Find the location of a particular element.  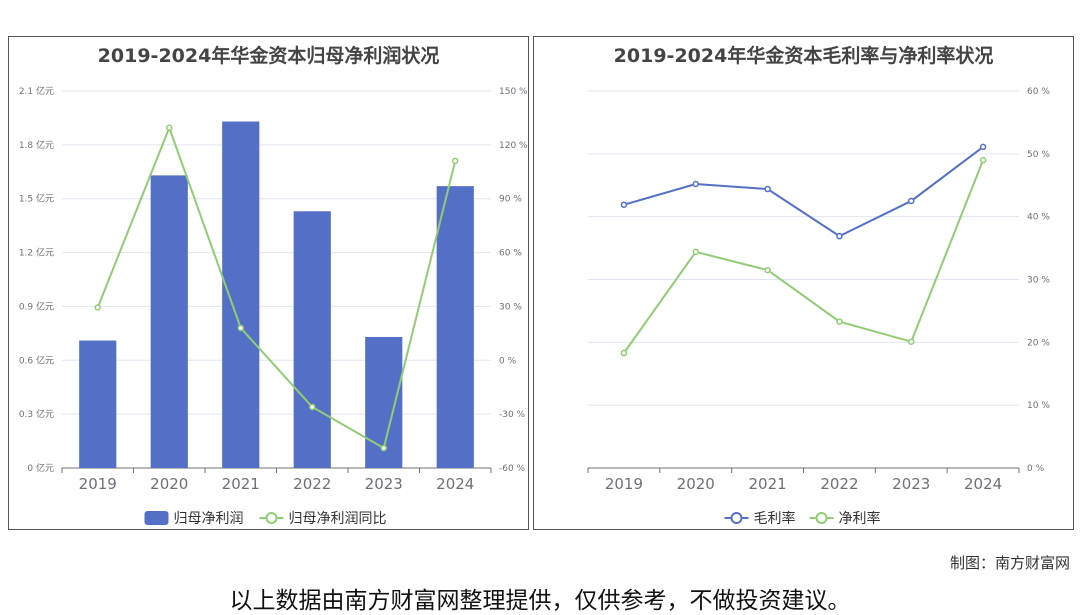

legend-label: 归母净利润 is located at coordinates (209, 518).